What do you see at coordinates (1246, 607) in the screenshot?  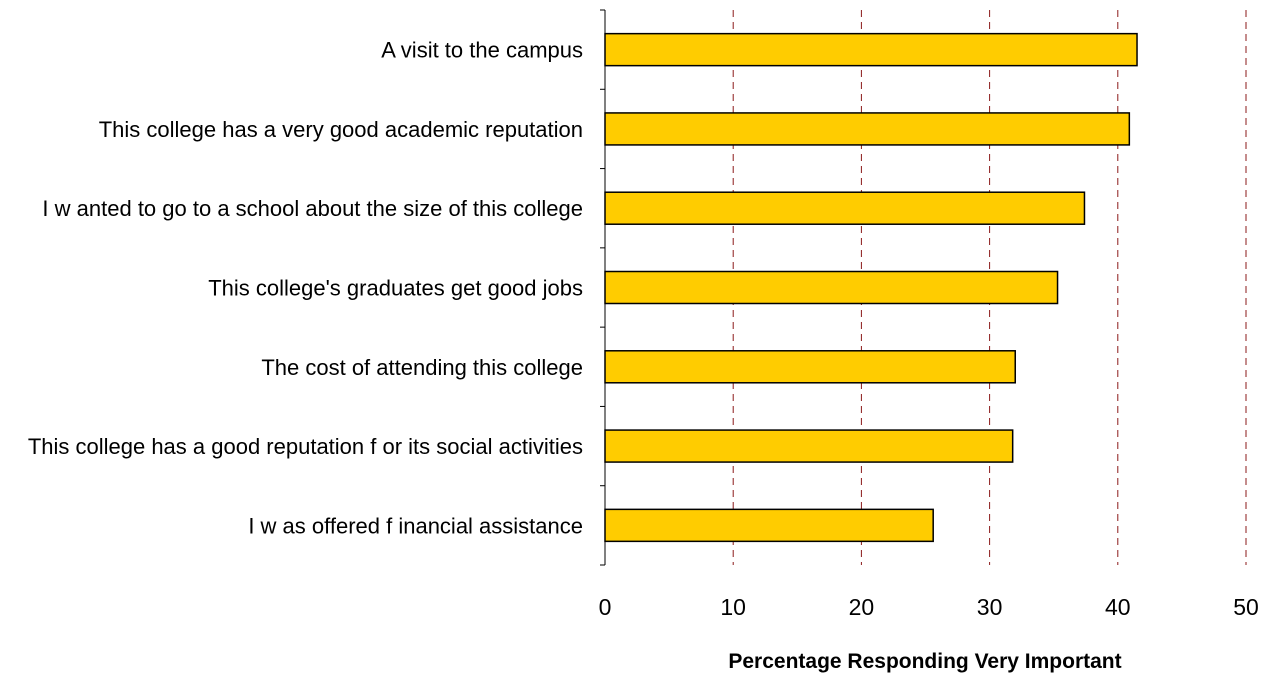 I see `x-tick-label: 50` at bounding box center [1246, 607].